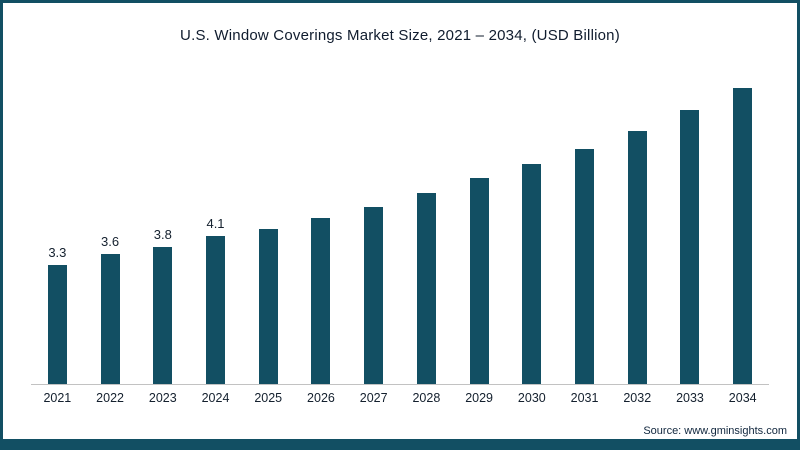 The width and height of the screenshot is (800, 450). Describe the element at coordinates (57, 398) in the screenshot. I see `x-tick-label: 2021` at that location.